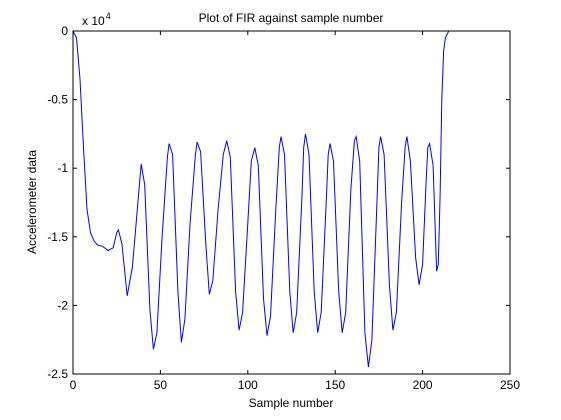  What do you see at coordinates (423, 385) in the screenshot?
I see `x-tick-label: 200` at bounding box center [423, 385].